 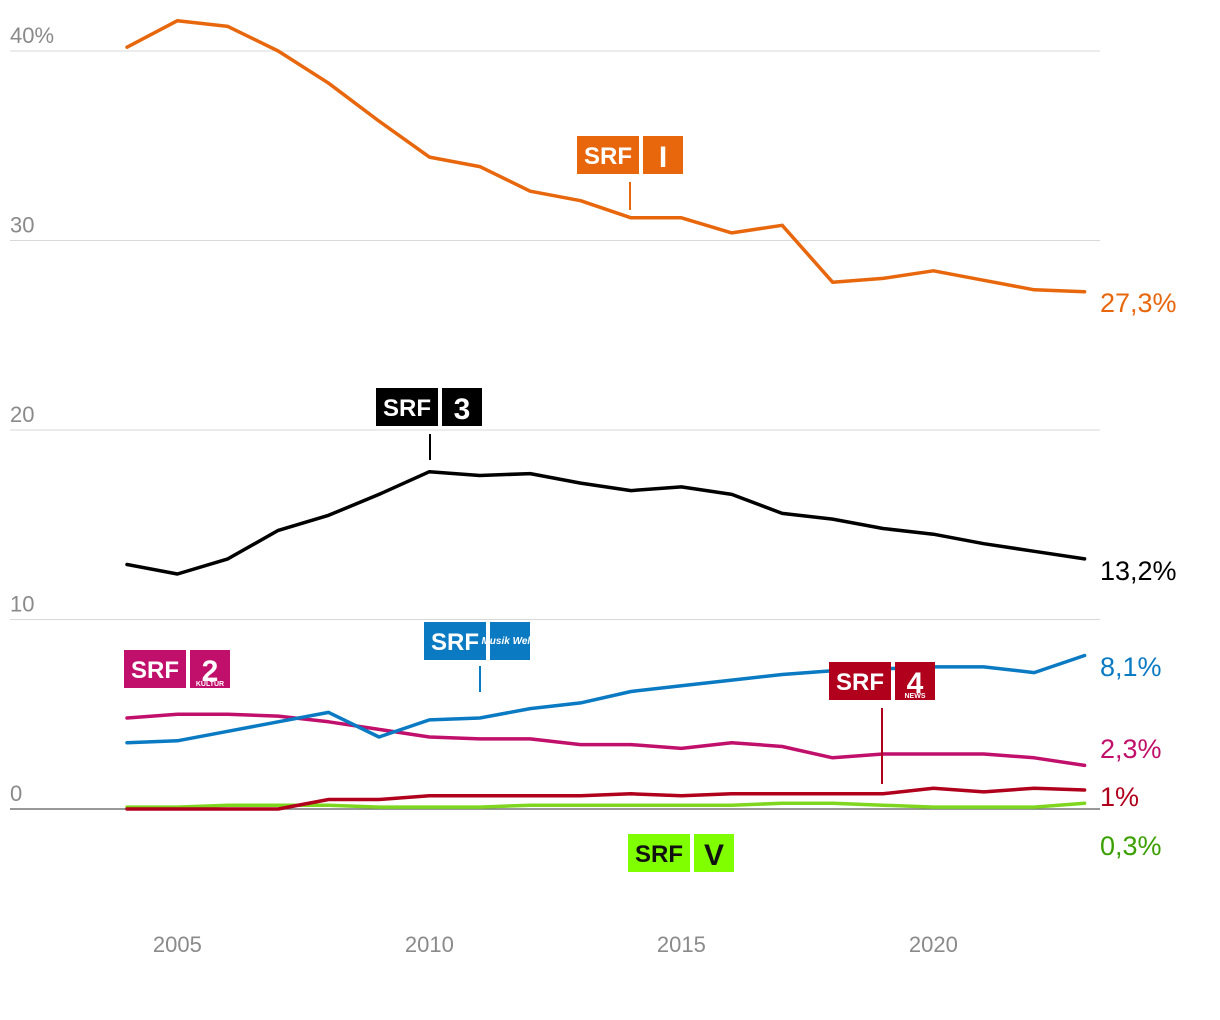 I want to click on logo-srf1: SRF I, so click(x=630, y=173).